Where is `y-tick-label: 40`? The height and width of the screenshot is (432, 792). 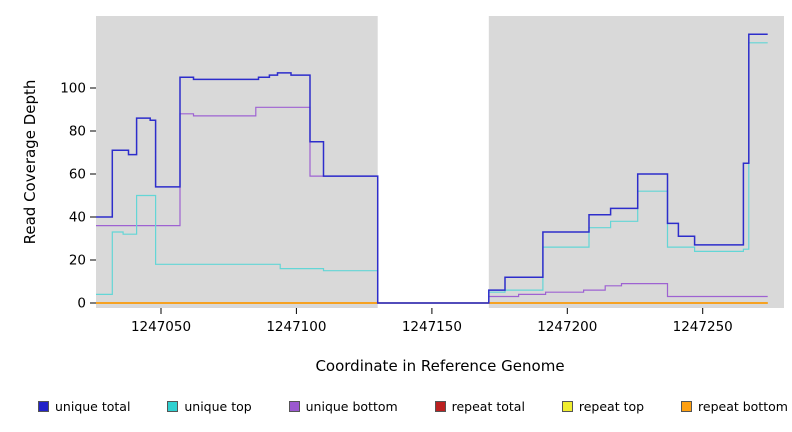
y-tick-label: 40 is located at coordinates (77, 218).